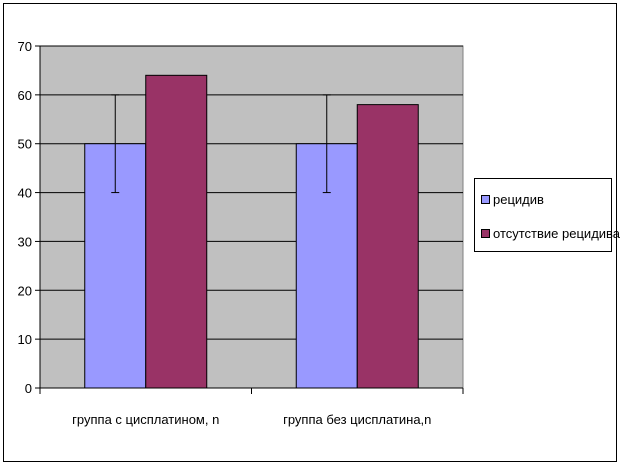 Image resolution: width=624 pixels, height=470 pixels. What do you see at coordinates (25, 290) in the screenshot?
I see `y-tick-label: 20` at bounding box center [25, 290].